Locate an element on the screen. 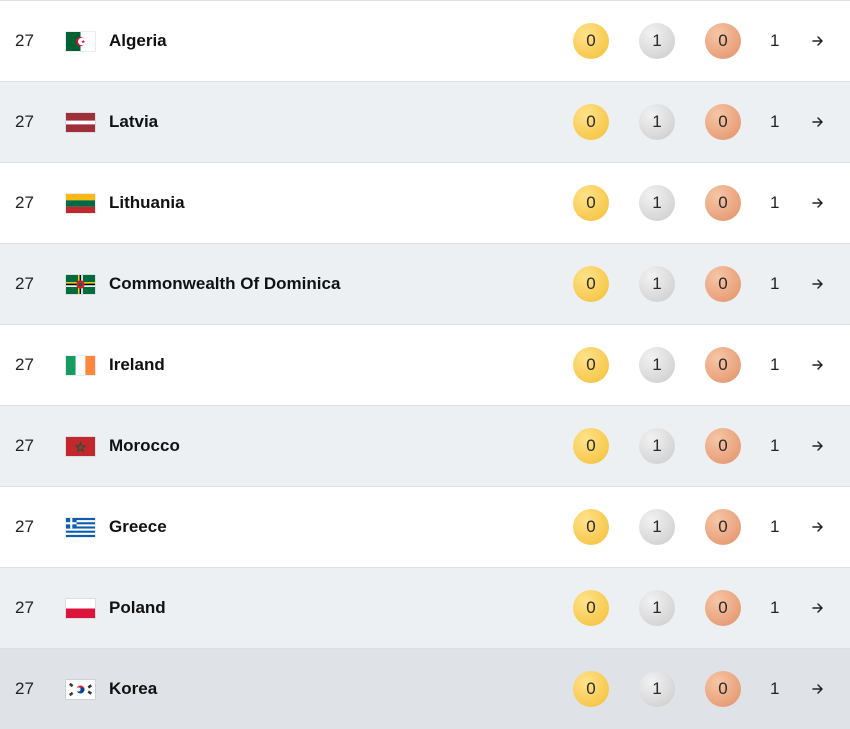 The image size is (850, 729). algeria-flag-icon is located at coordinates (80, 41).